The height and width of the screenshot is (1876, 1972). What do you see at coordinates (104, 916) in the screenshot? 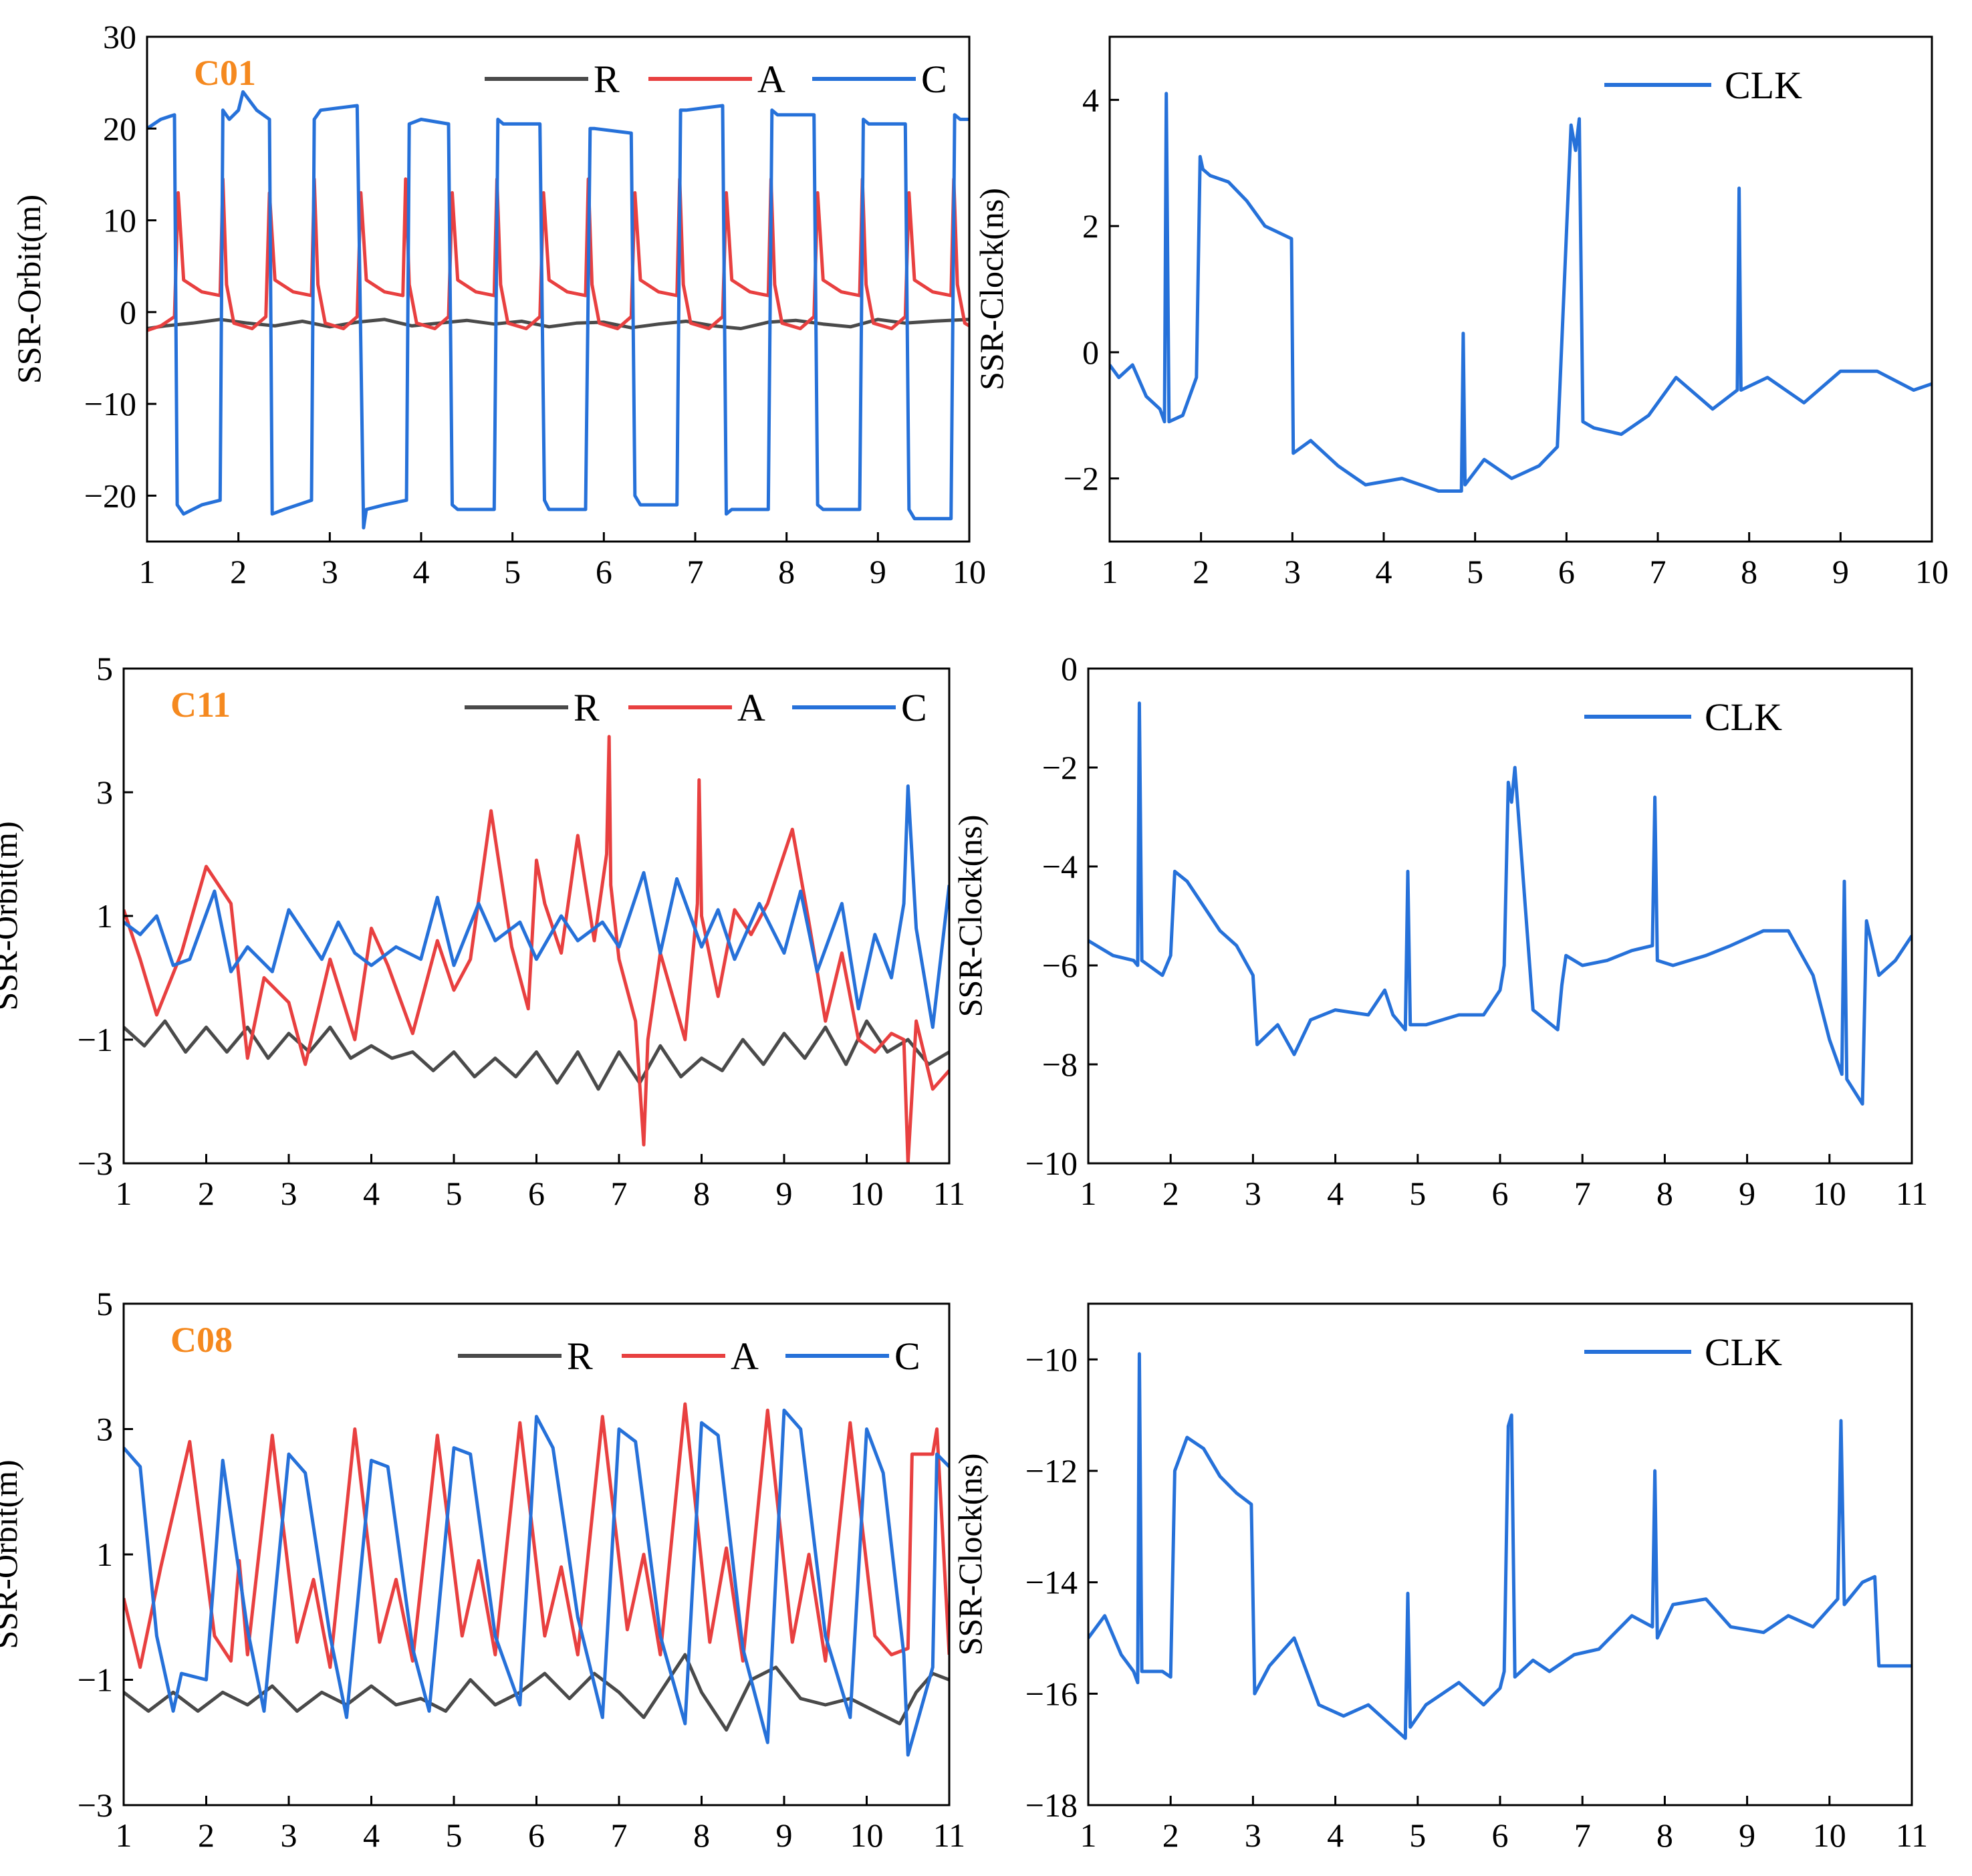
I see `y-tick-label: 1` at bounding box center [104, 916].